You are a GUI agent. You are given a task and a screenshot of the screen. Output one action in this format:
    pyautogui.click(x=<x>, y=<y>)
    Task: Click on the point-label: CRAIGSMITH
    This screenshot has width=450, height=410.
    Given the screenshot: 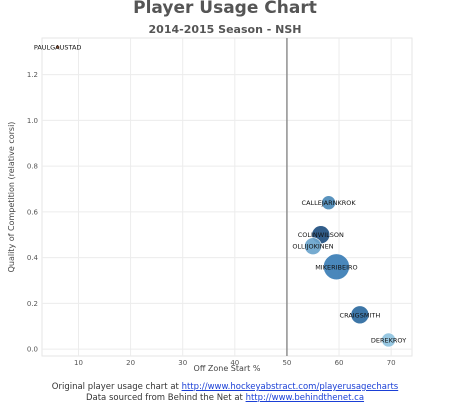 What is the action you would take?
    pyautogui.click(x=360, y=315)
    